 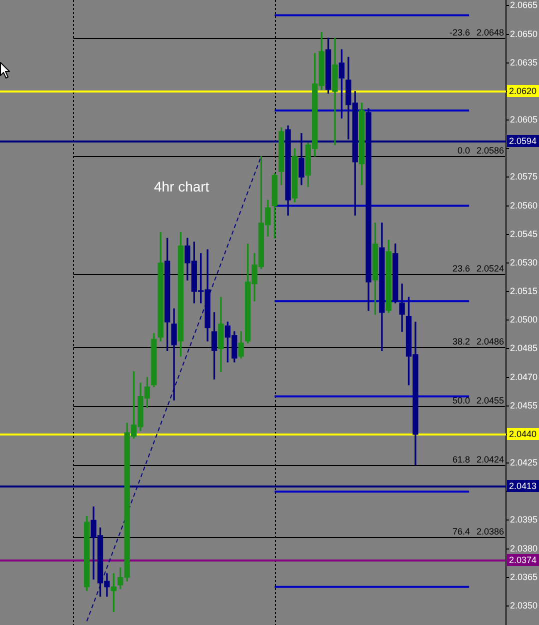 What do you see at coordinates (461, 459) in the screenshot?
I see `annotation: 61.8` at bounding box center [461, 459].